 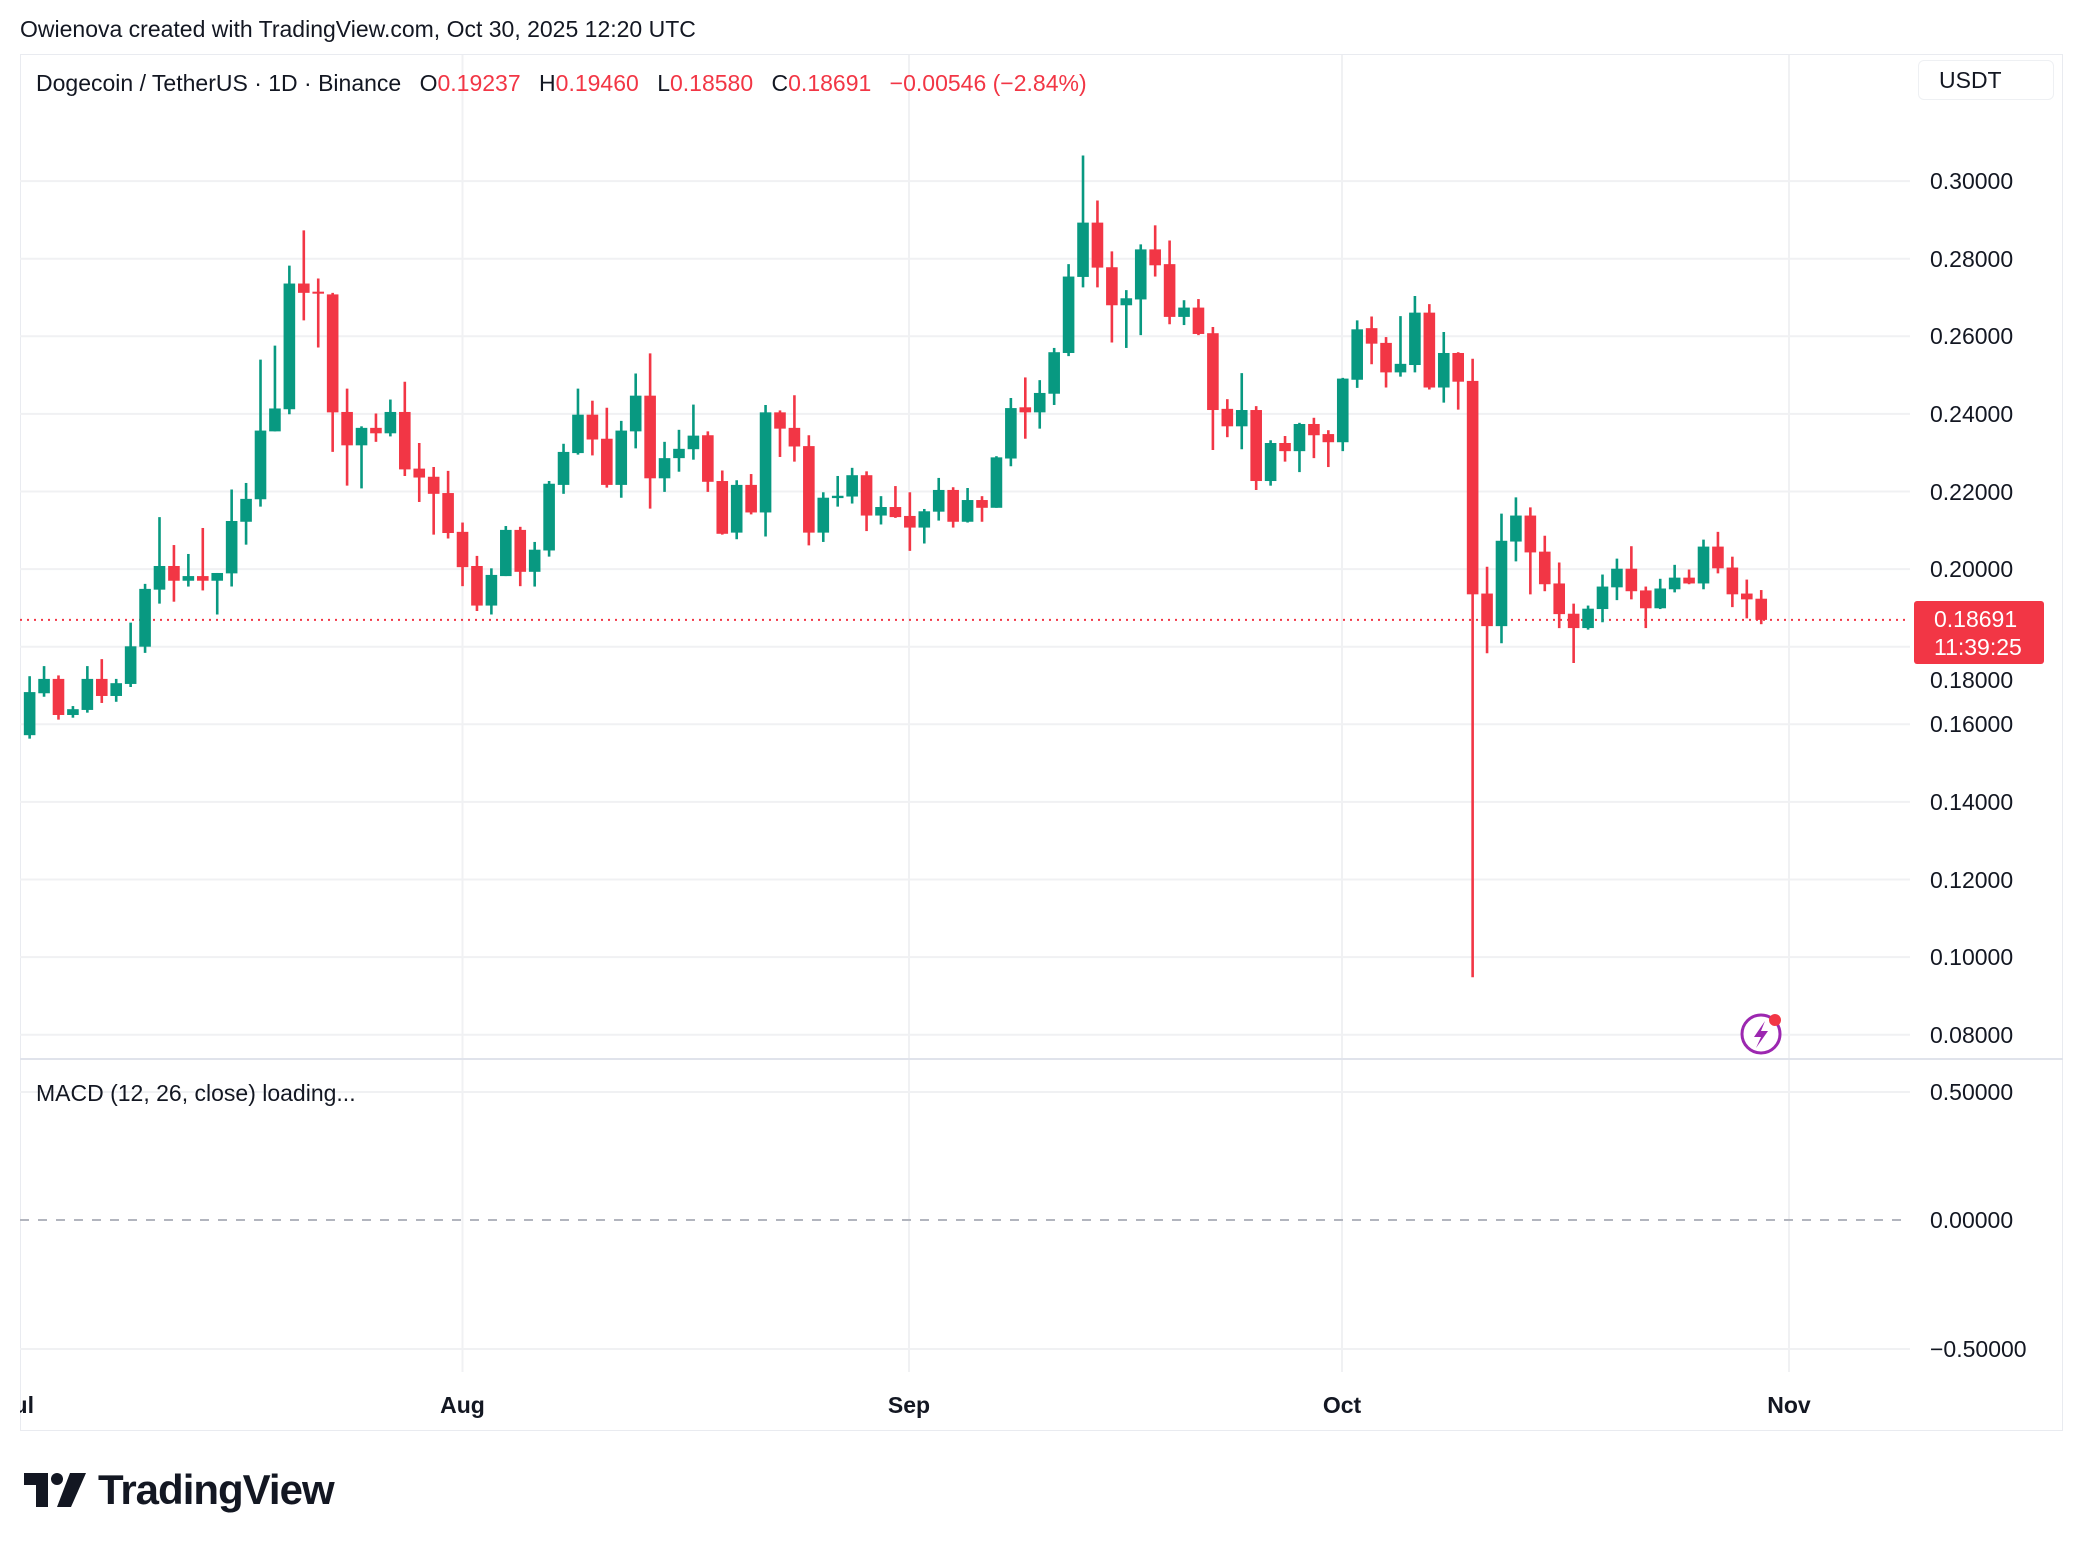 What do you see at coordinates (219, 83) in the screenshot?
I see `symbol-name: Dogecoin / TetherUS · 1D · Binance` at bounding box center [219, 83].